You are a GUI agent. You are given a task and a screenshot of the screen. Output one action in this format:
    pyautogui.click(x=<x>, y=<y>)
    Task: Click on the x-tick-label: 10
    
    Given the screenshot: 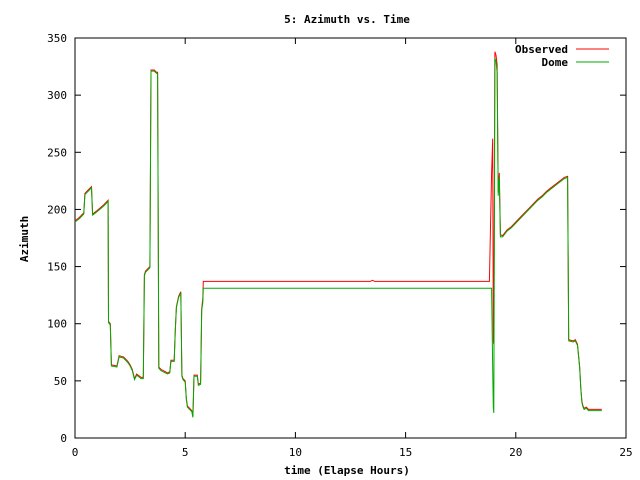 What is the action you would take?
    pyautogui.click(x=295, y=452)
    